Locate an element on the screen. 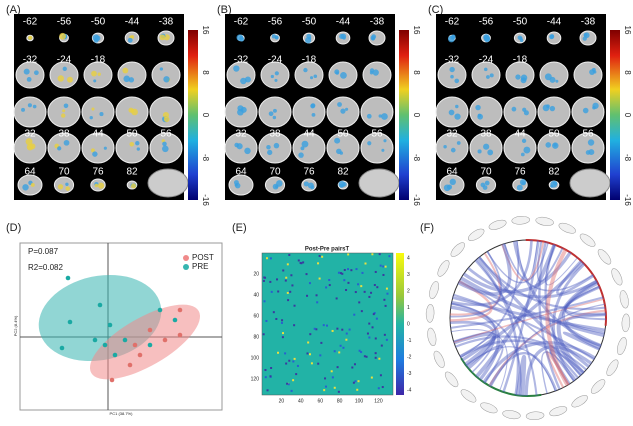 Image resolution: width=633 pixels, height=426 pixels. slice-number: -44 is located at coordinates (554, 22).